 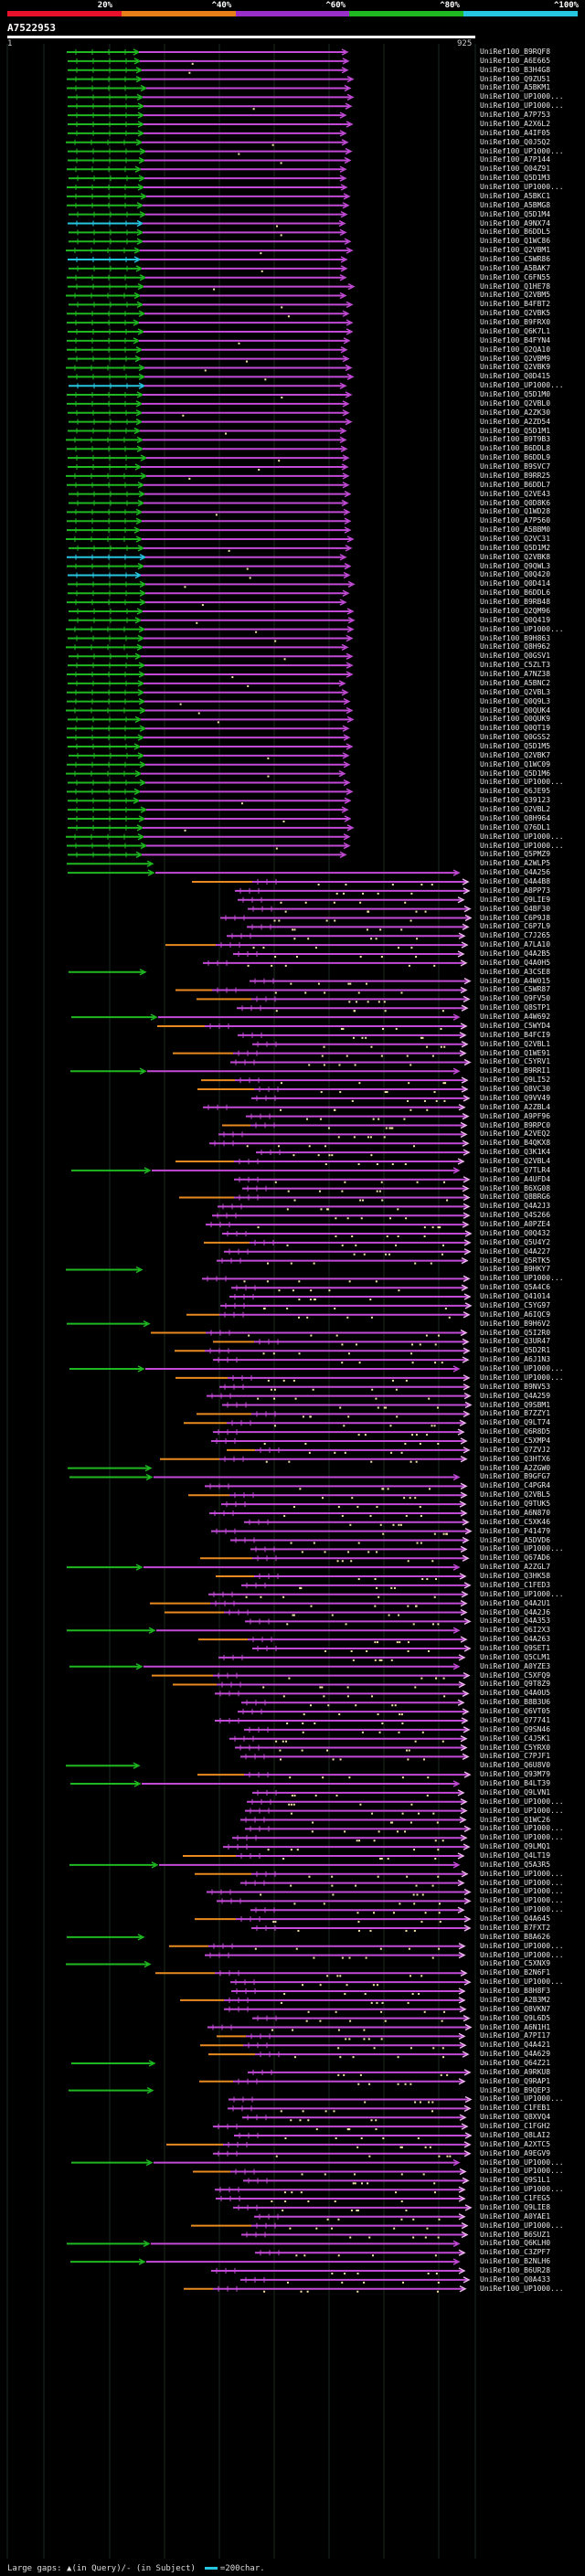 What do you see at coordinates (515, 2270) in the screenshot?
I see `hit-label: UniRef100_B6UR28` at bounding box center [515, 2270].